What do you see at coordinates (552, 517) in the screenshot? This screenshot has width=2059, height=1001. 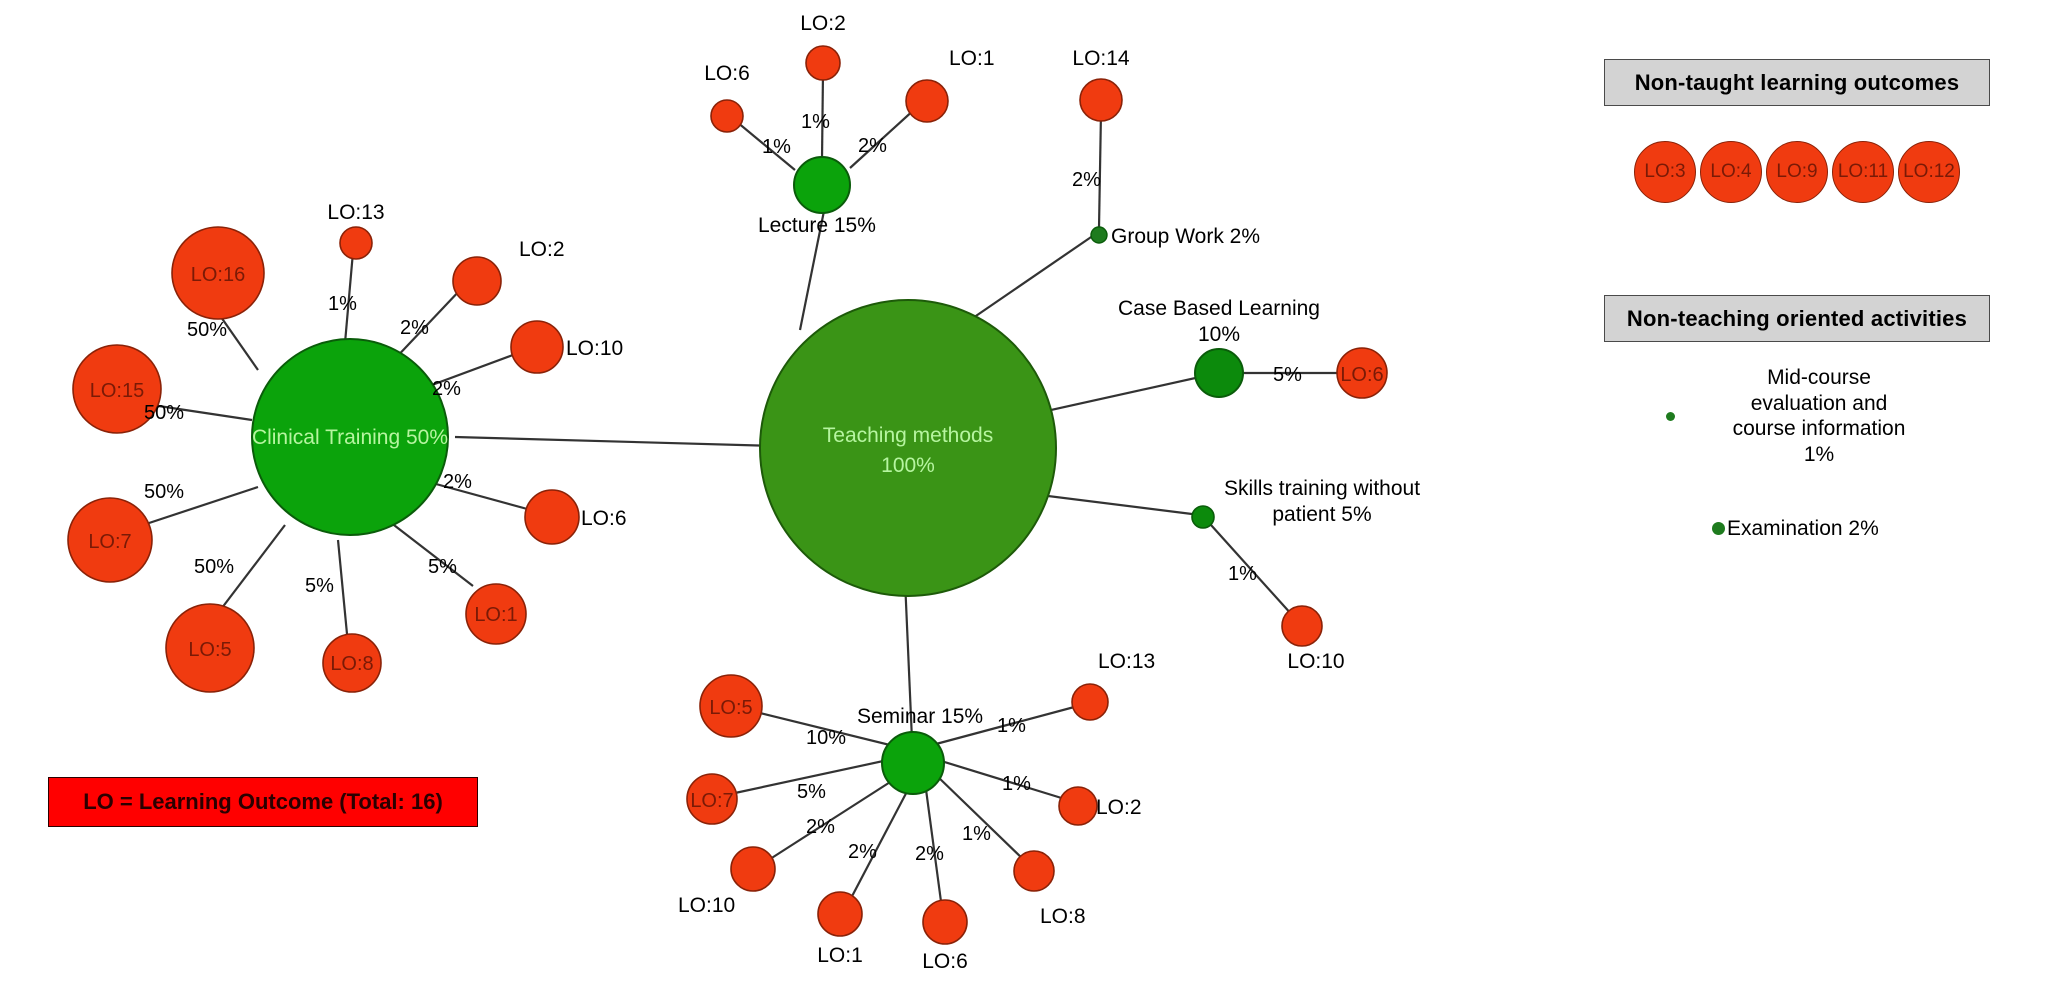 I see `lo-node-clinical-lo6` at bounding box center [552, 517].